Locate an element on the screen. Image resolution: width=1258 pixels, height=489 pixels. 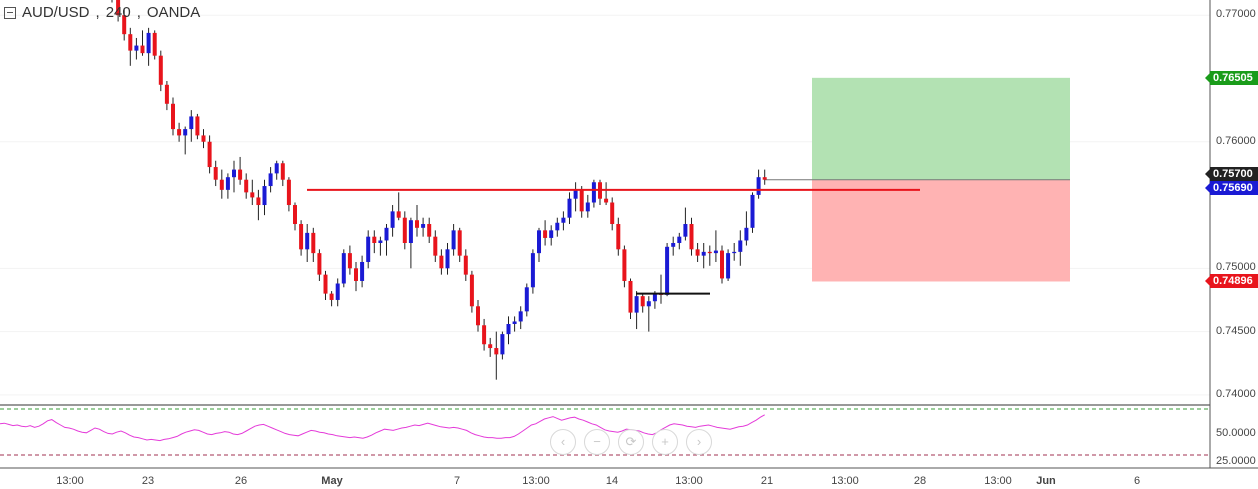
price-tick: 0.76000 is located at coordinates (1236, 140).